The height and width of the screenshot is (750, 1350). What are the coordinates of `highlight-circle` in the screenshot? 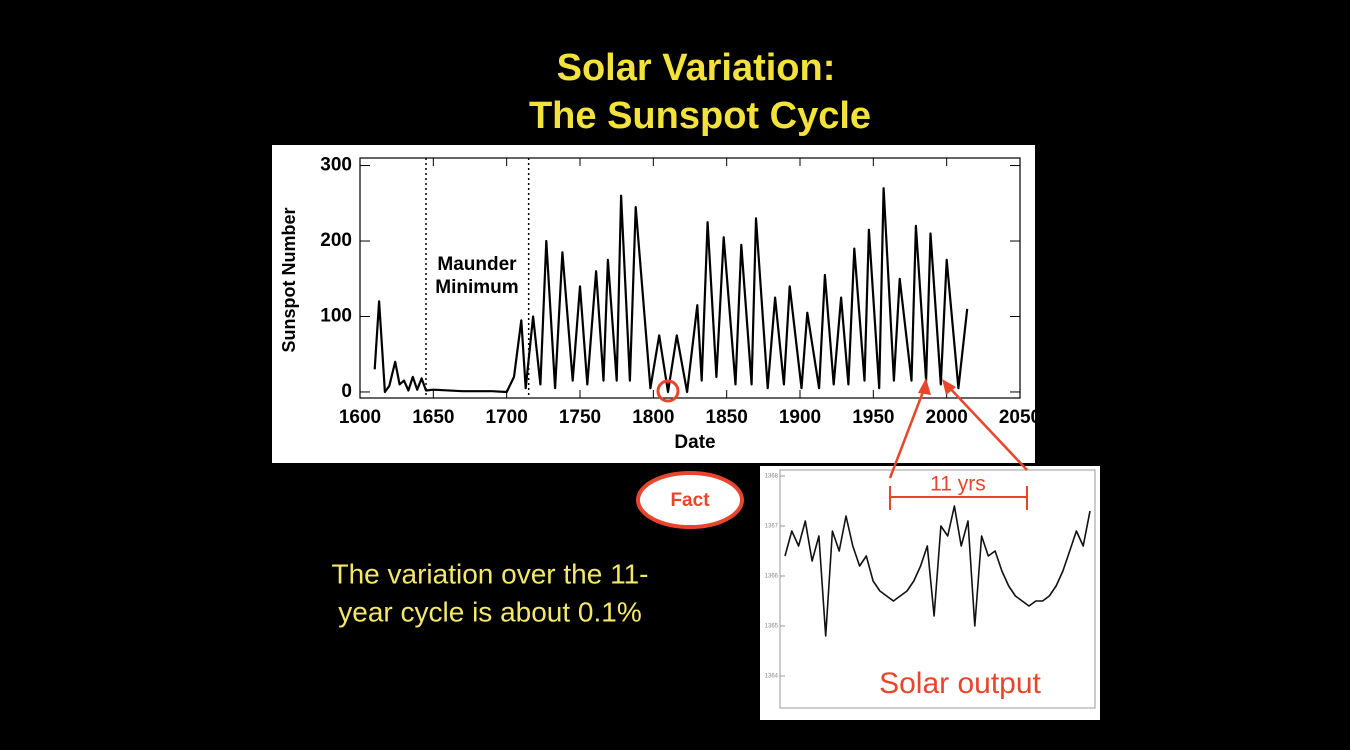 It's located at (668, 391).